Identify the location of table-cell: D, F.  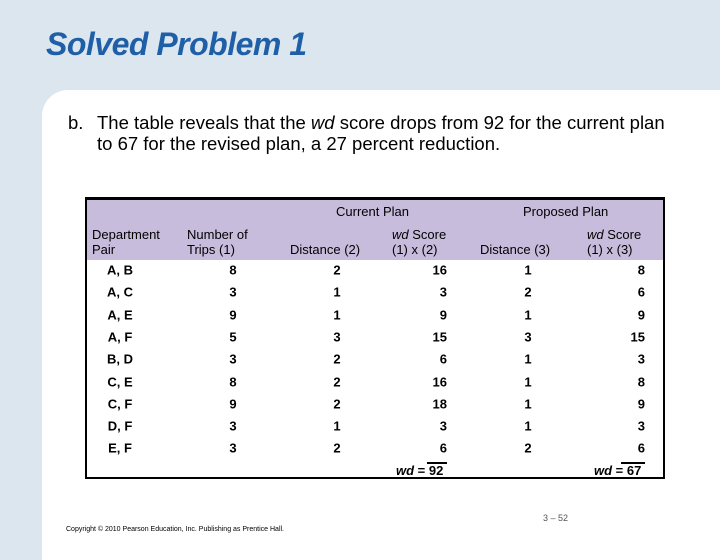
(120, 426).